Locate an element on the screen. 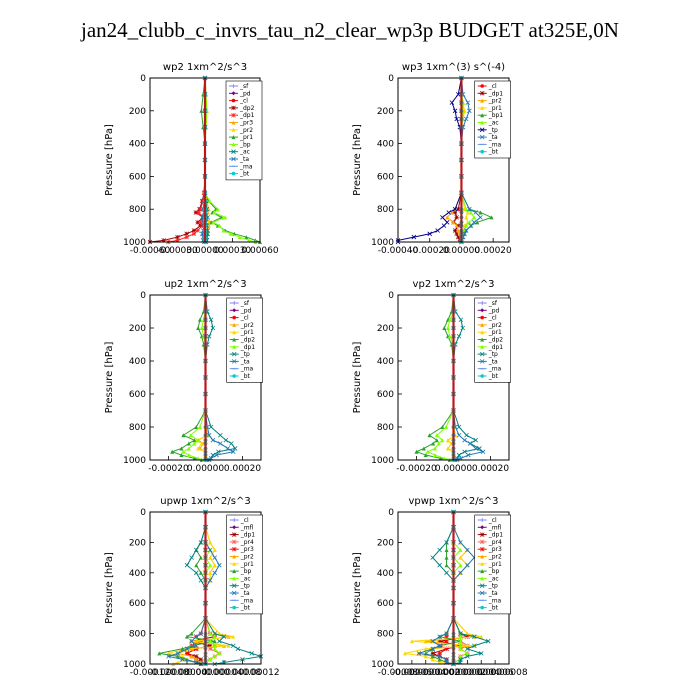 The width and height of the screenshot is (700, 700). legend-label: _tp is located at coordinates (245, 354).